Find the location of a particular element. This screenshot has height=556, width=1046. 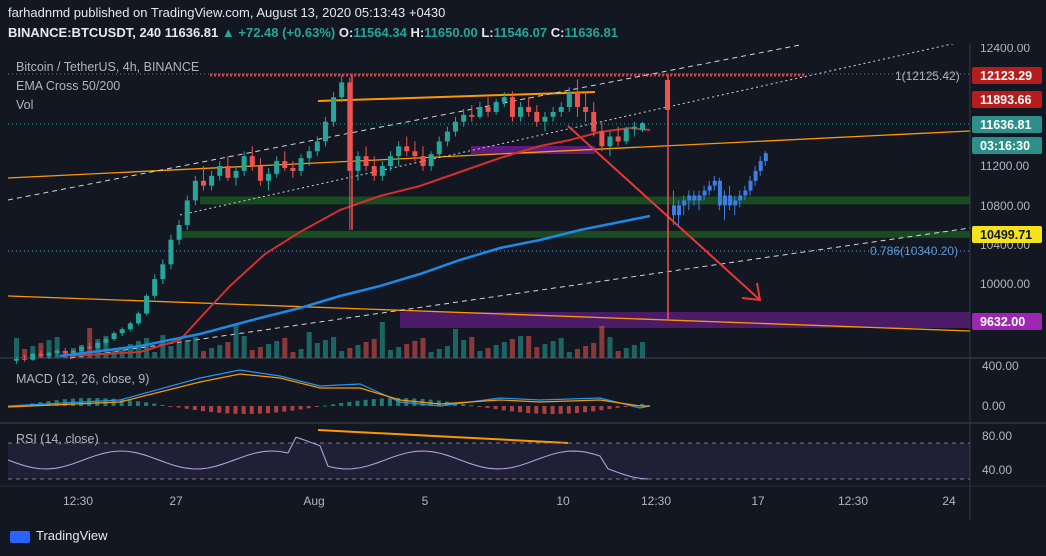

price-tick-label: 12400.00 is located at coordinates (1005, 48).